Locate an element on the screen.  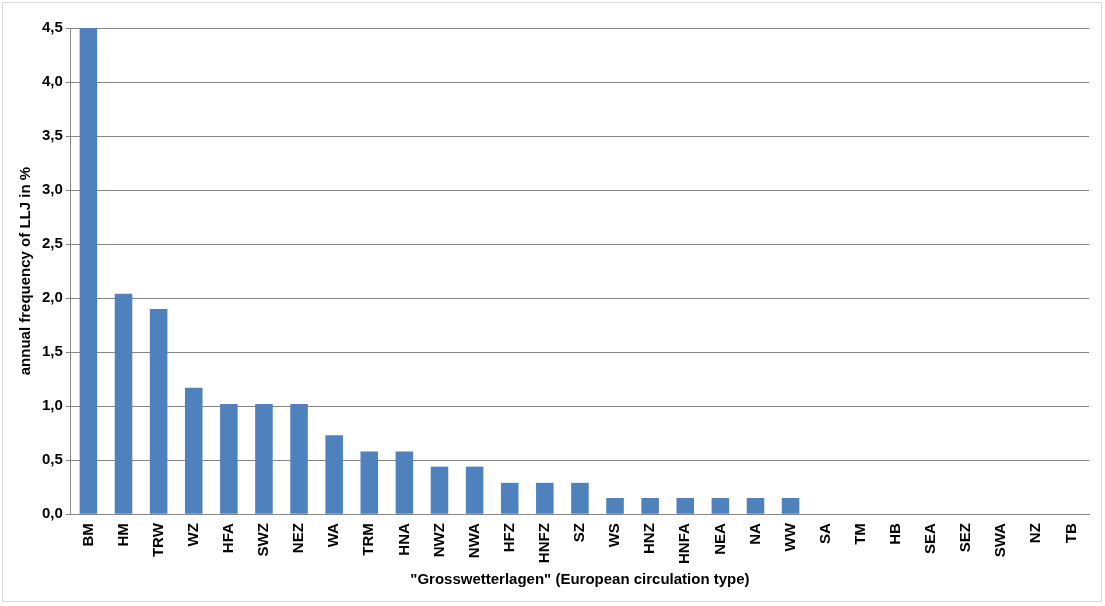
y-tick-label: 4,0 is located at coordinates (52, 81).